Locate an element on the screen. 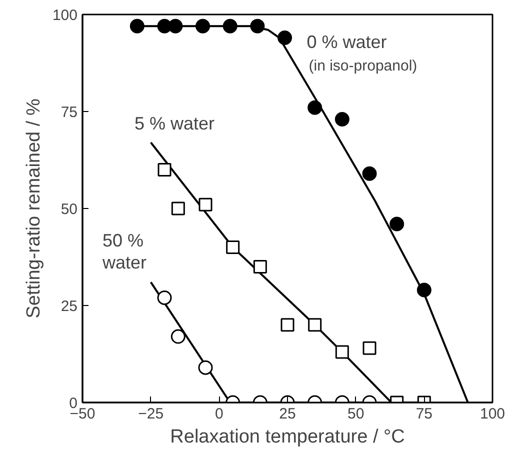 This screenshot has height=466, width=508. y-tick-label: 75 is located at coordinates (69, 112).